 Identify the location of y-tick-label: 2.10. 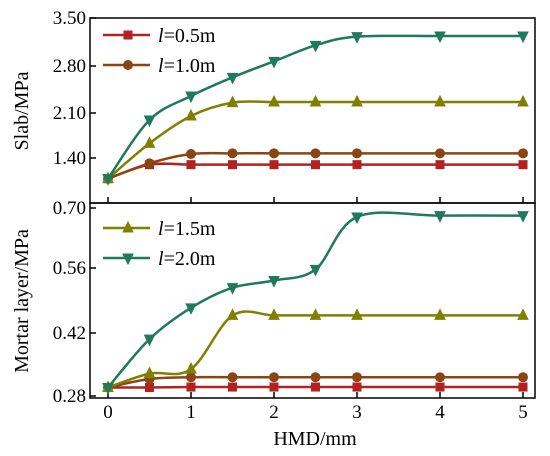
(69, 113).